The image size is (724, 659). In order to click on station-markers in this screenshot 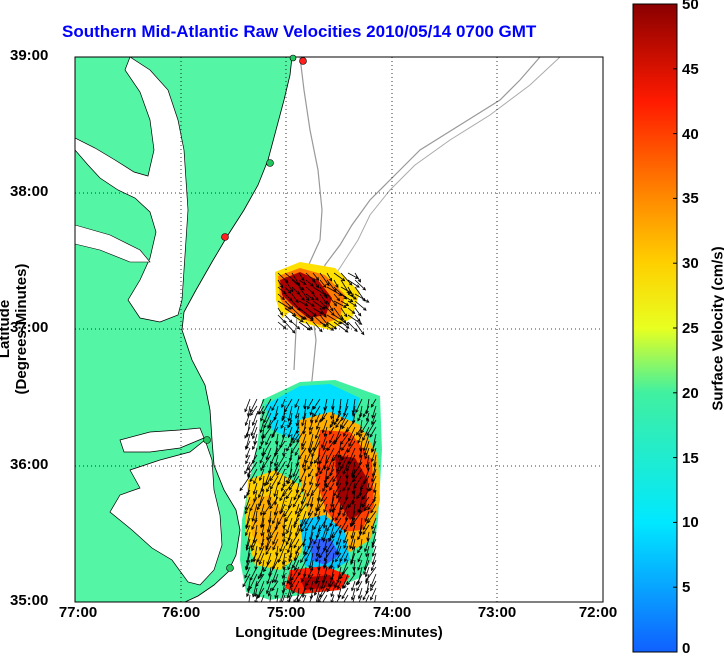, I will do `click(255, 313)`.